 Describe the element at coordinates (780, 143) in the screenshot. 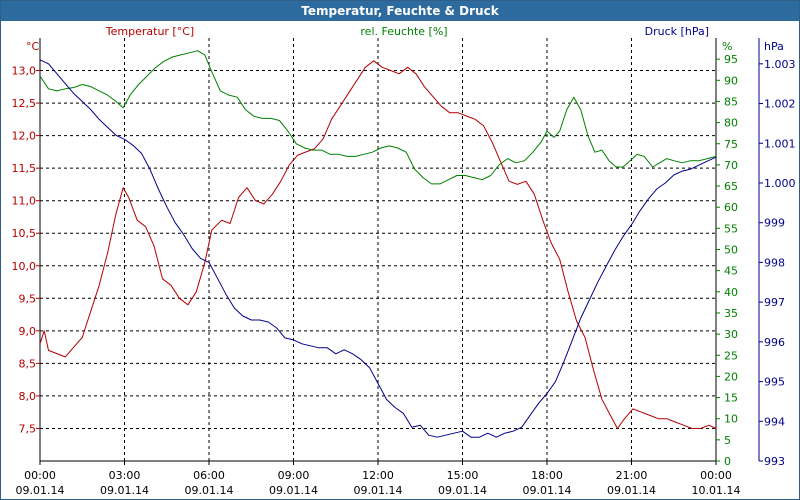

I see `press-tick-label: 1.001` at that location.